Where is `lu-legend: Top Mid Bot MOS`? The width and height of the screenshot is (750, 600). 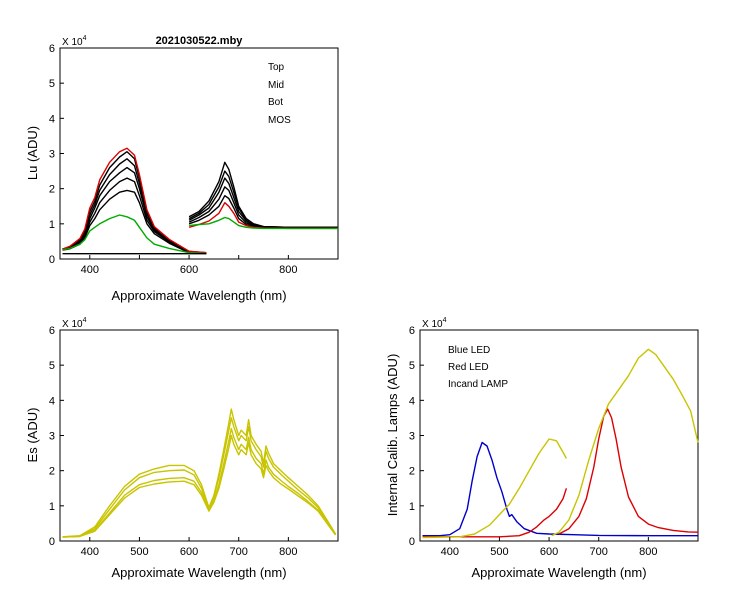
lu-legend: Top Mid Bot MOS is located at coordinates (279, 94).